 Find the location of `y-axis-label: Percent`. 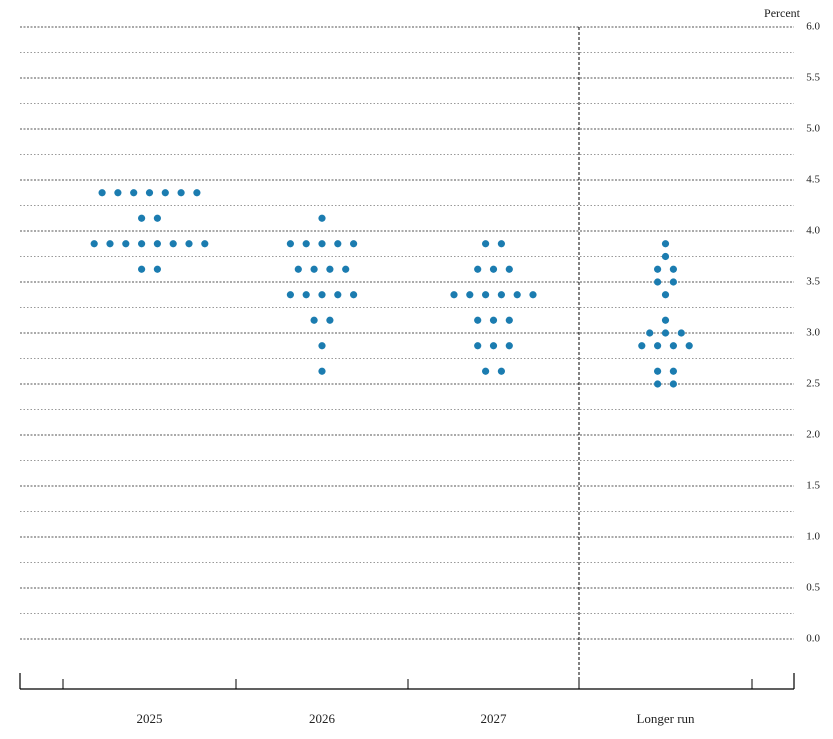

y-axis-label: Percent is located at coordinates (782, 13).